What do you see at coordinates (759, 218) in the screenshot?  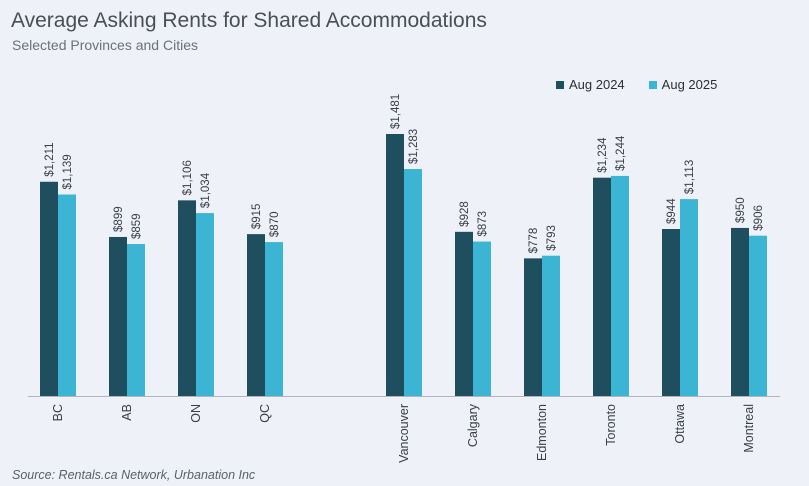 I see `value-label-montreal-aug-2025: $906` at bounding box center [759, 218].